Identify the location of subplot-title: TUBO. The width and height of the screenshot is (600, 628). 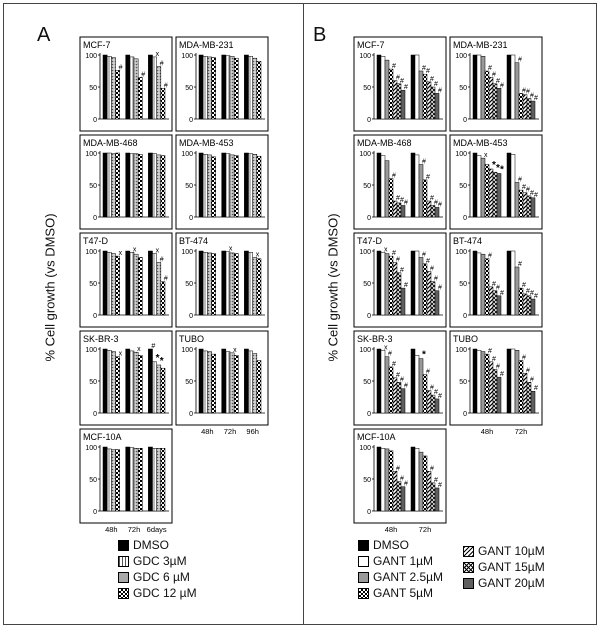
(191, 339).